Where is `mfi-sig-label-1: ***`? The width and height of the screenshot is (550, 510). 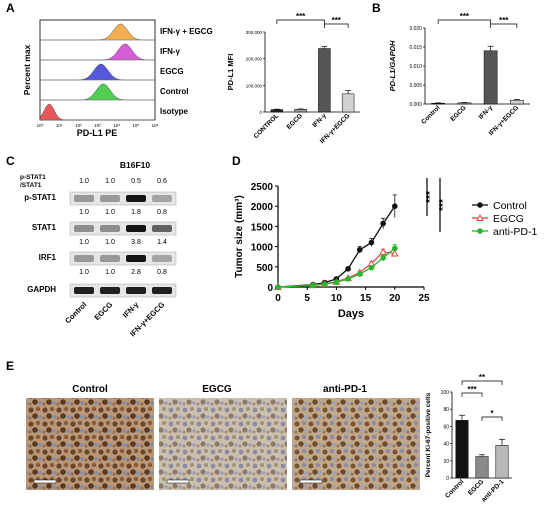 mfi-sig-label-1: *** is located at coordinates (337, 20).